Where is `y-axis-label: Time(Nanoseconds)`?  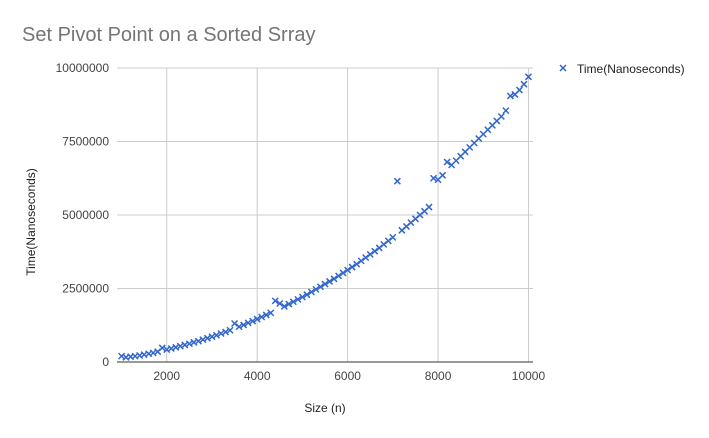 y-axis-label: Time(Nanoseconds) is located at coordinates (31, 222).